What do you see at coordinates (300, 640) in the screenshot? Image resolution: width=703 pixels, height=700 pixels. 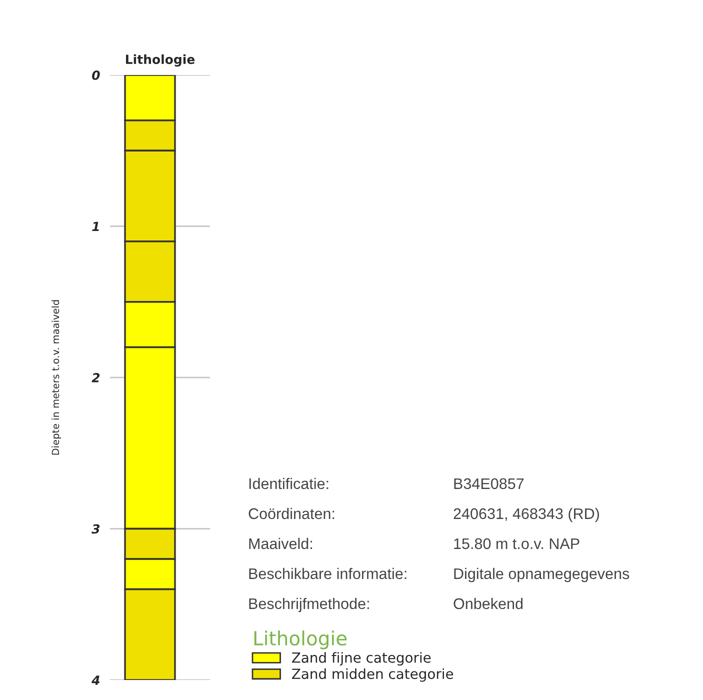 I see `legend-title: Lithologie` at bounding box center [300, 640].